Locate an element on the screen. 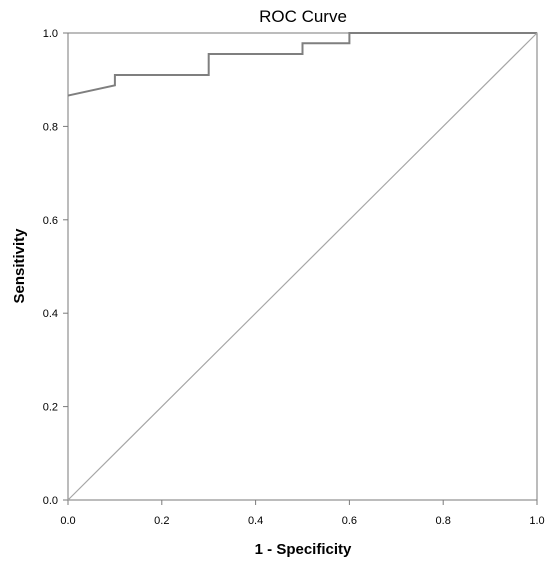 Image resolution: width=550 pixels, height=561 pixels. y-tick-label: 1.0 is located at coordinates (50, 34).